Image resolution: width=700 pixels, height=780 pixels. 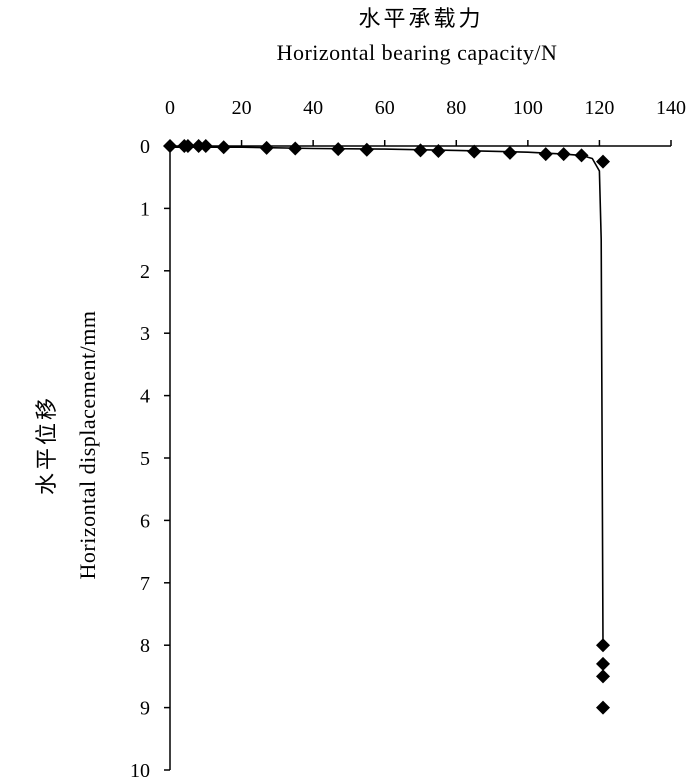 I want to click on x-tick-label: 60, so click(x=385, y=108).